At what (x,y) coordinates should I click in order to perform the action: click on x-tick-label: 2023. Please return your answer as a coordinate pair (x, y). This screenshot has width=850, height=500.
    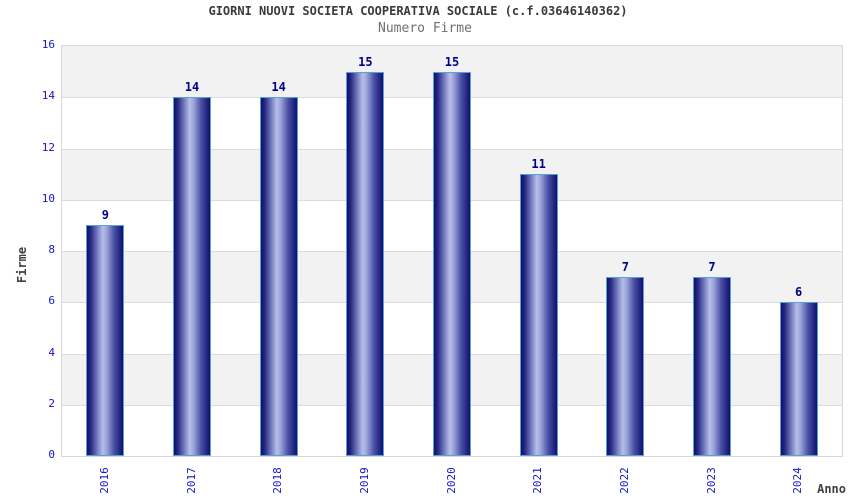
    Looking at the image, I should click on (711, 480).